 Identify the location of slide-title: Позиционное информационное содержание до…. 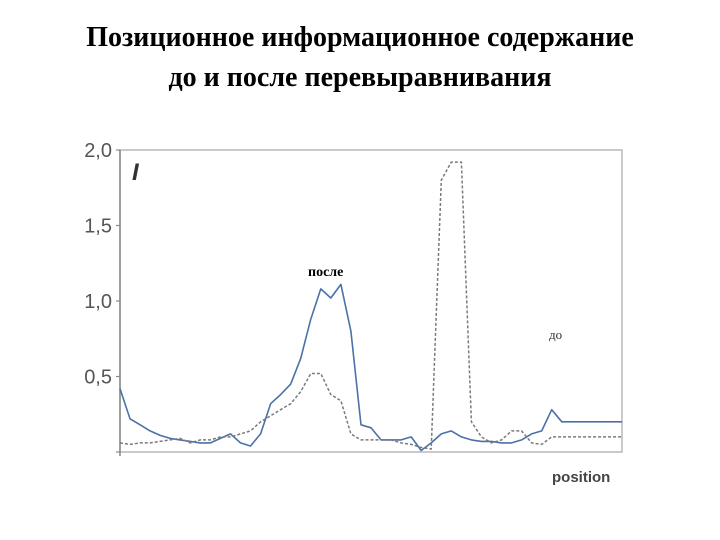
(360, 58).